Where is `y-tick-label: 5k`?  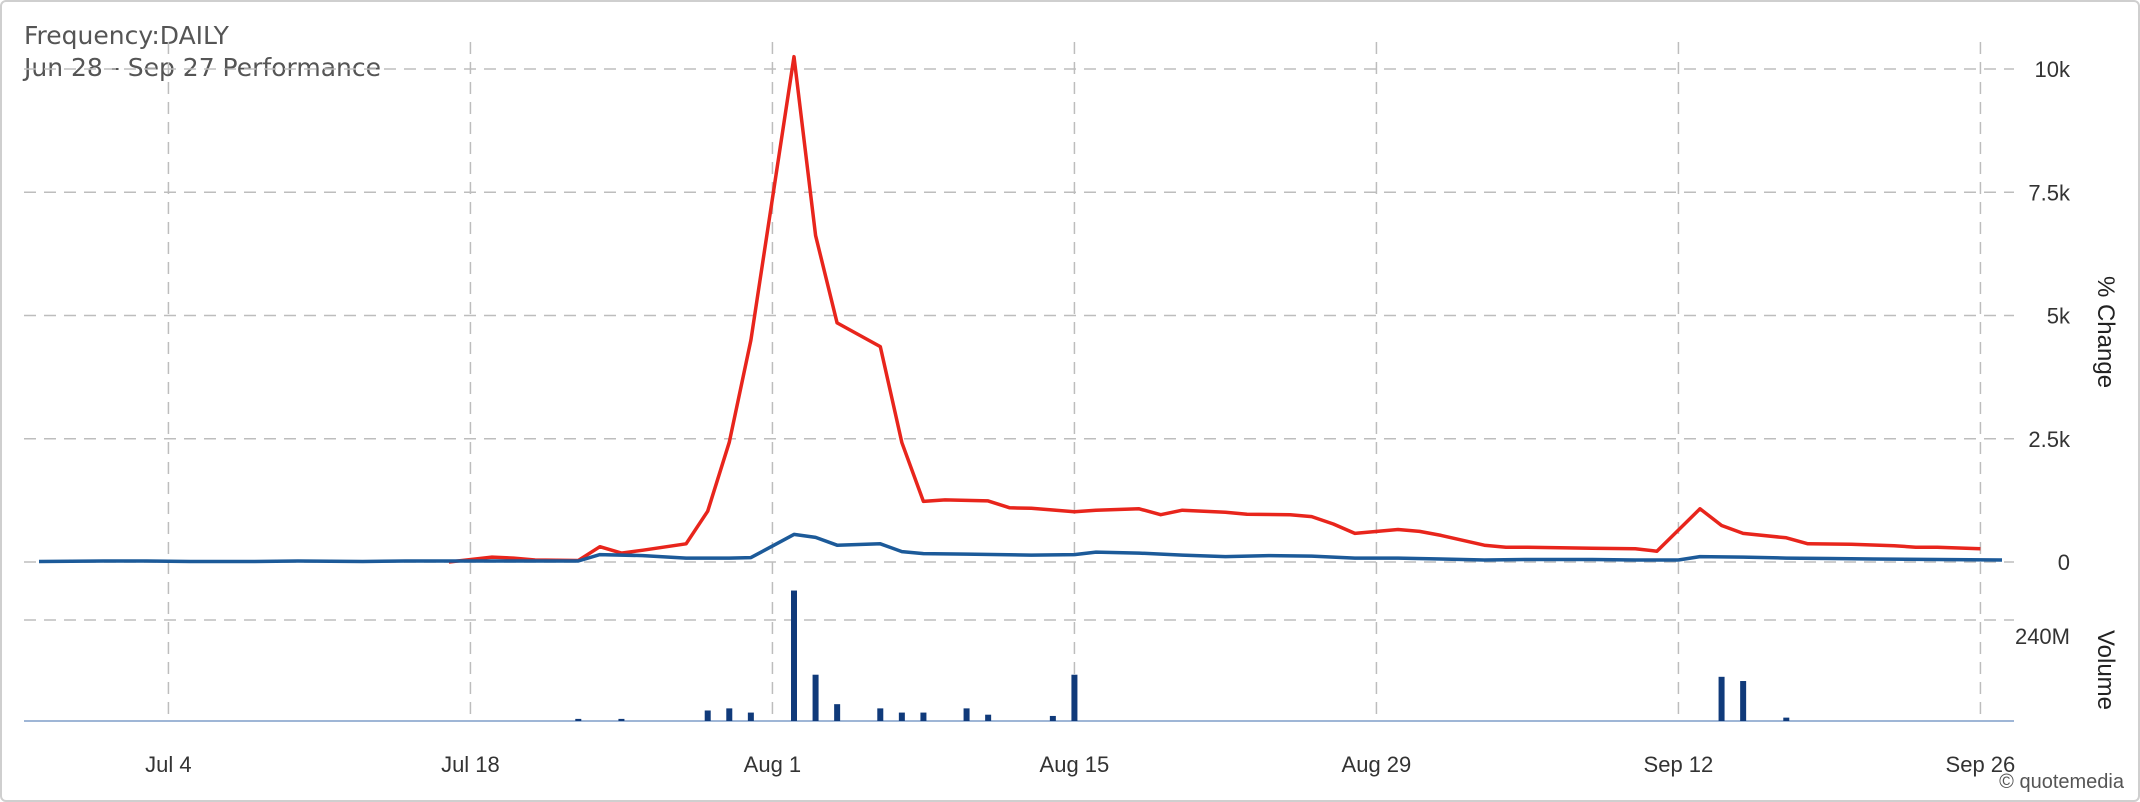 y-tick-label: 5k is located at coordinates (2059, 316).